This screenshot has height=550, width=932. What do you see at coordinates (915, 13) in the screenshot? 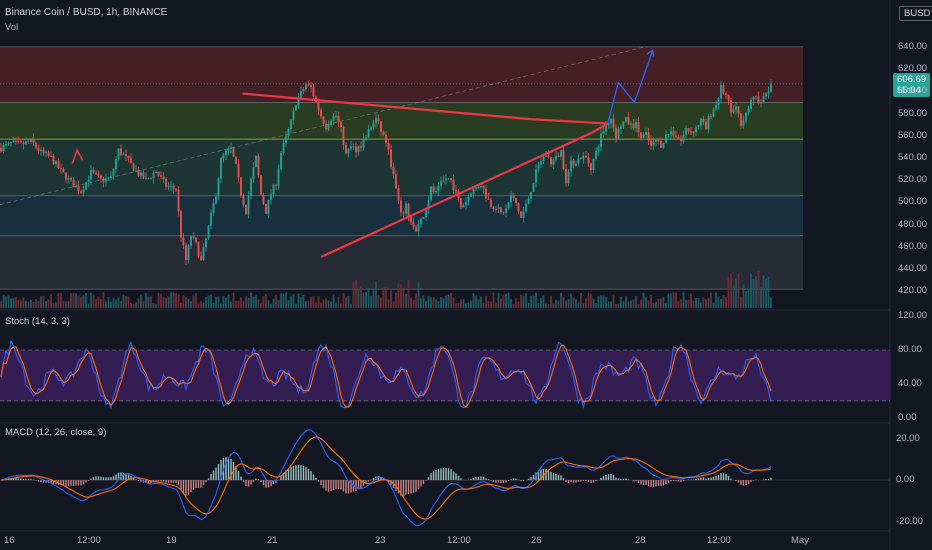
I see `currency-badge: BUSD` at bounding box center [915, 13].